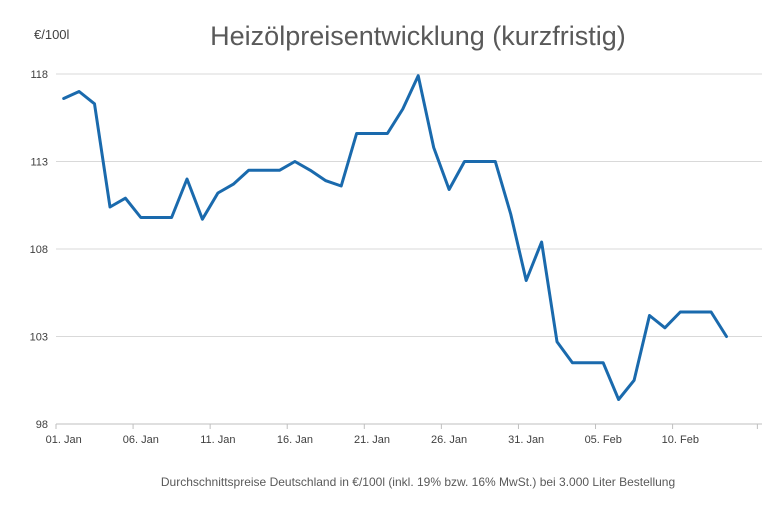 The image size is (765, 509). What do you see at coordinates (217, 440) in the screenshot?
I see `x-tick-label: 11. Jan` at bounding box center [217, 440].